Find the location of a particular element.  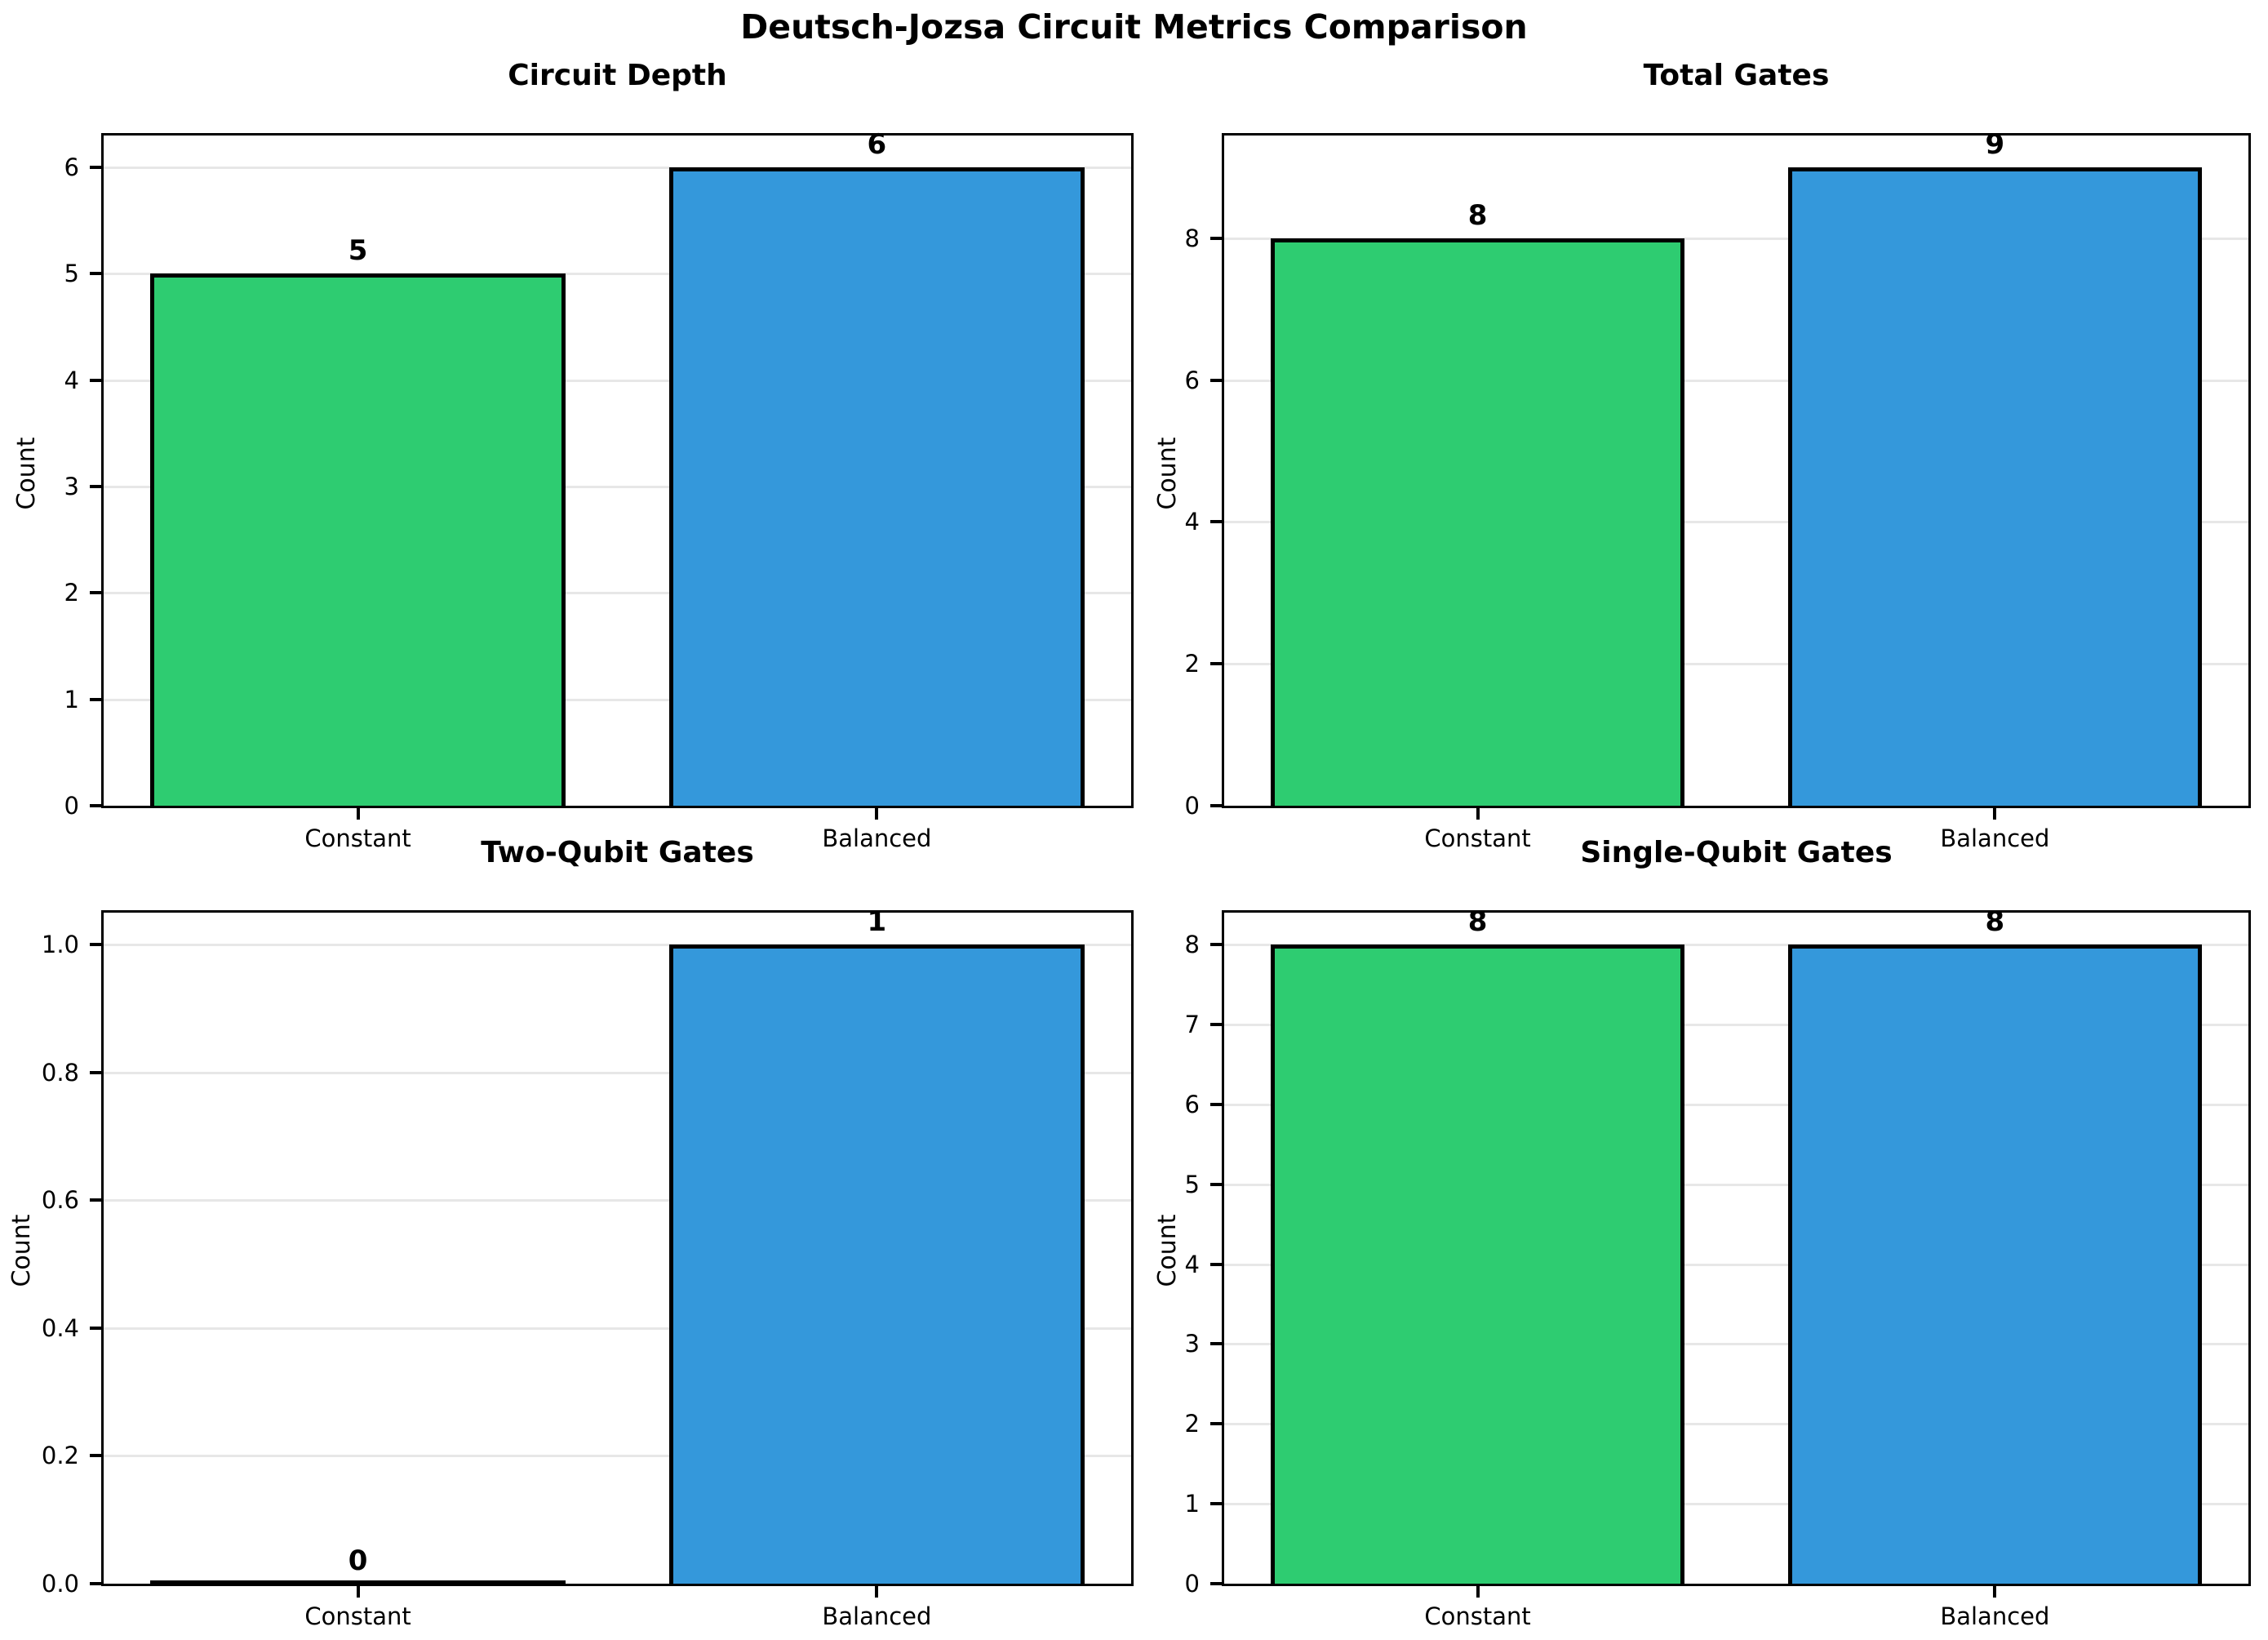

y-tick-label: 0.0 is located at coordinates (60, 1584).